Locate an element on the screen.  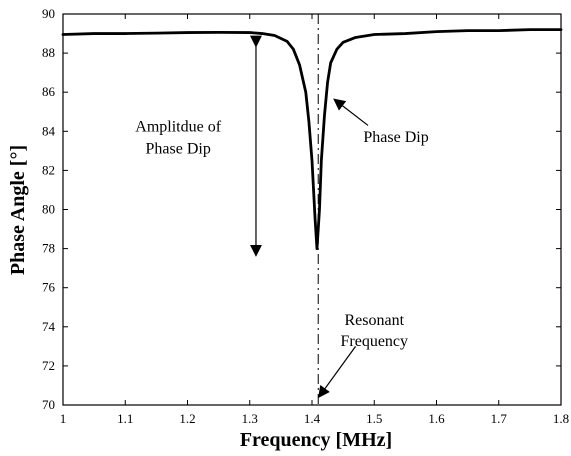
y-tick-label: 70 is located at coordinates (48, 404).